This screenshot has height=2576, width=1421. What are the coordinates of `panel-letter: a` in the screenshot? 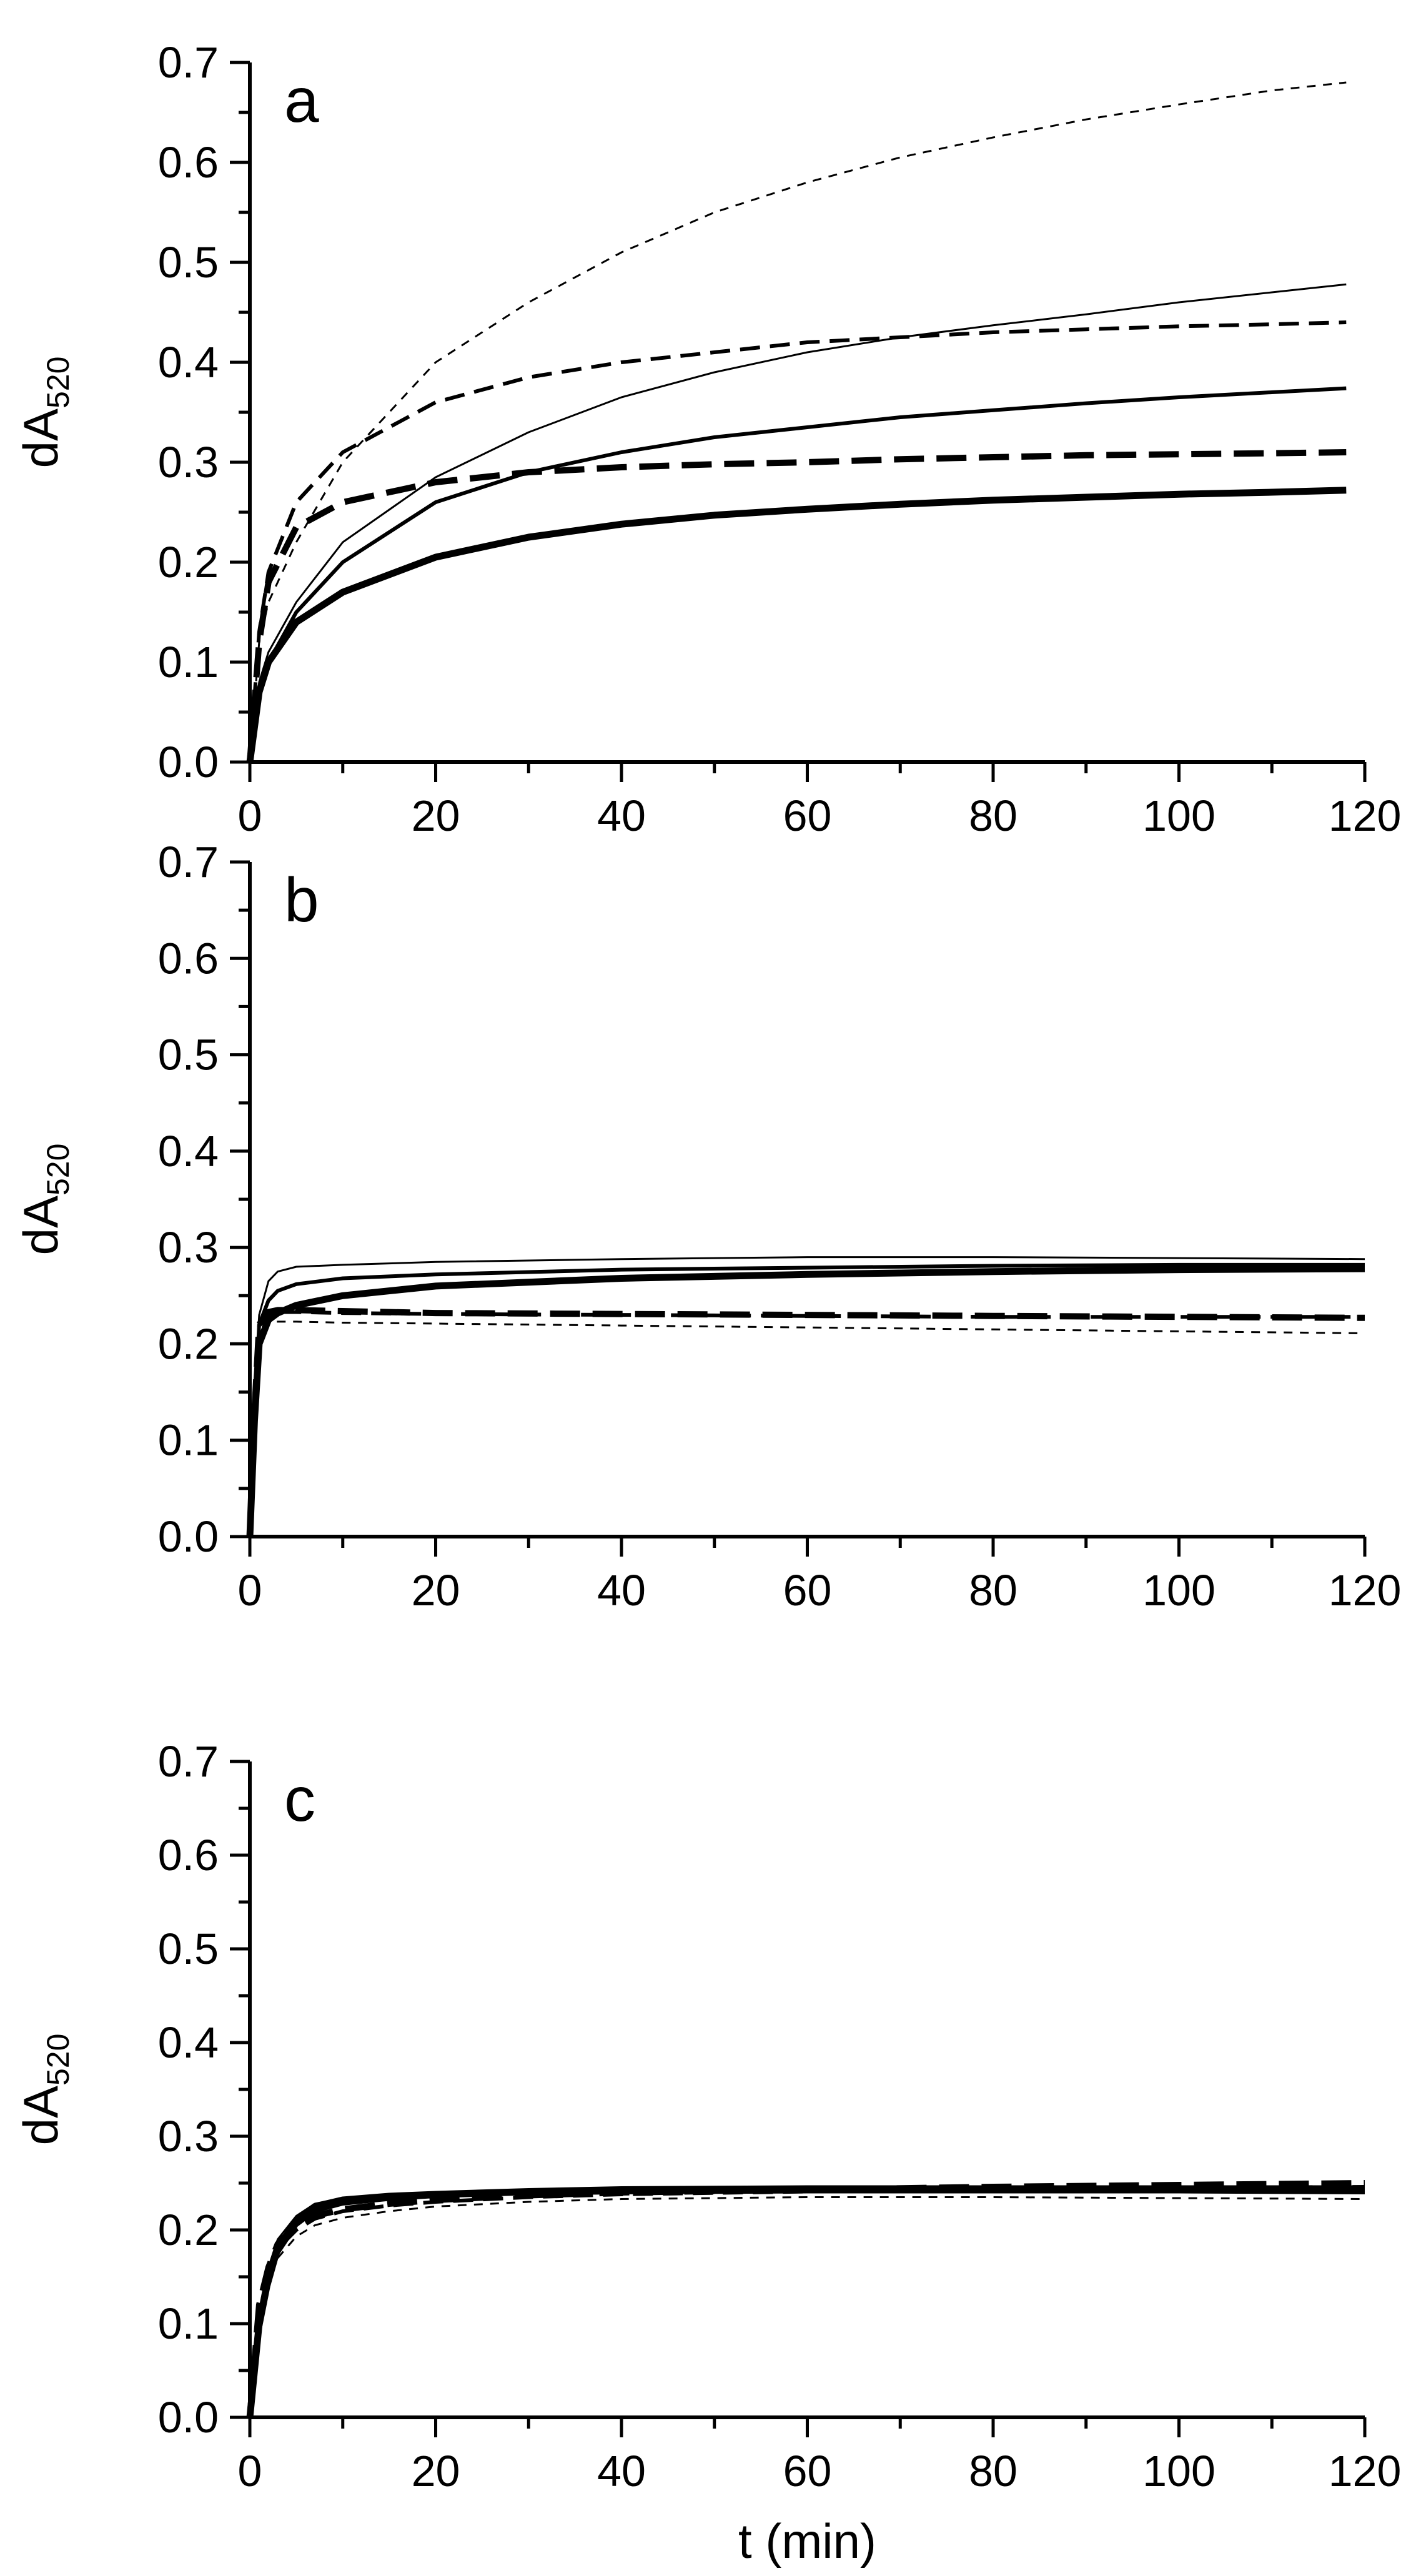 It's located at (301, 101).